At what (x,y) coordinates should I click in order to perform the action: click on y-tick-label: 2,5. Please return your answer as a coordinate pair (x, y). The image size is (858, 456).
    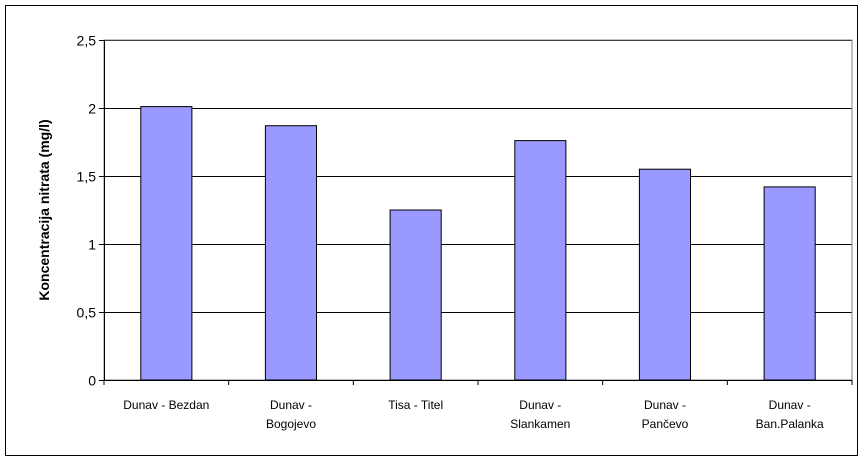
    Looking at the image, I should click on (87, 41).